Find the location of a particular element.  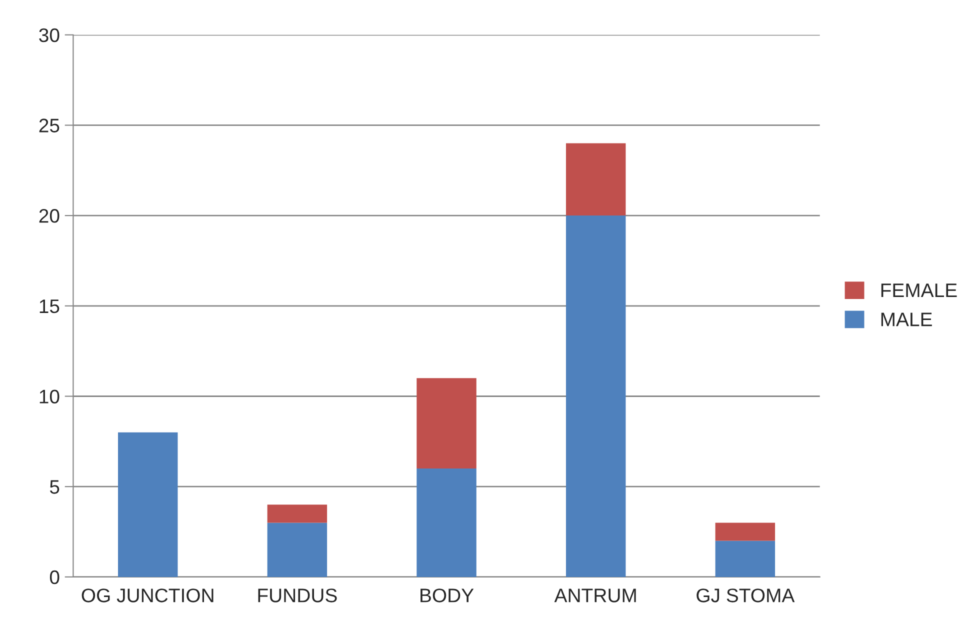

y-tick-label: 30 is located at coordinates (49, 35).